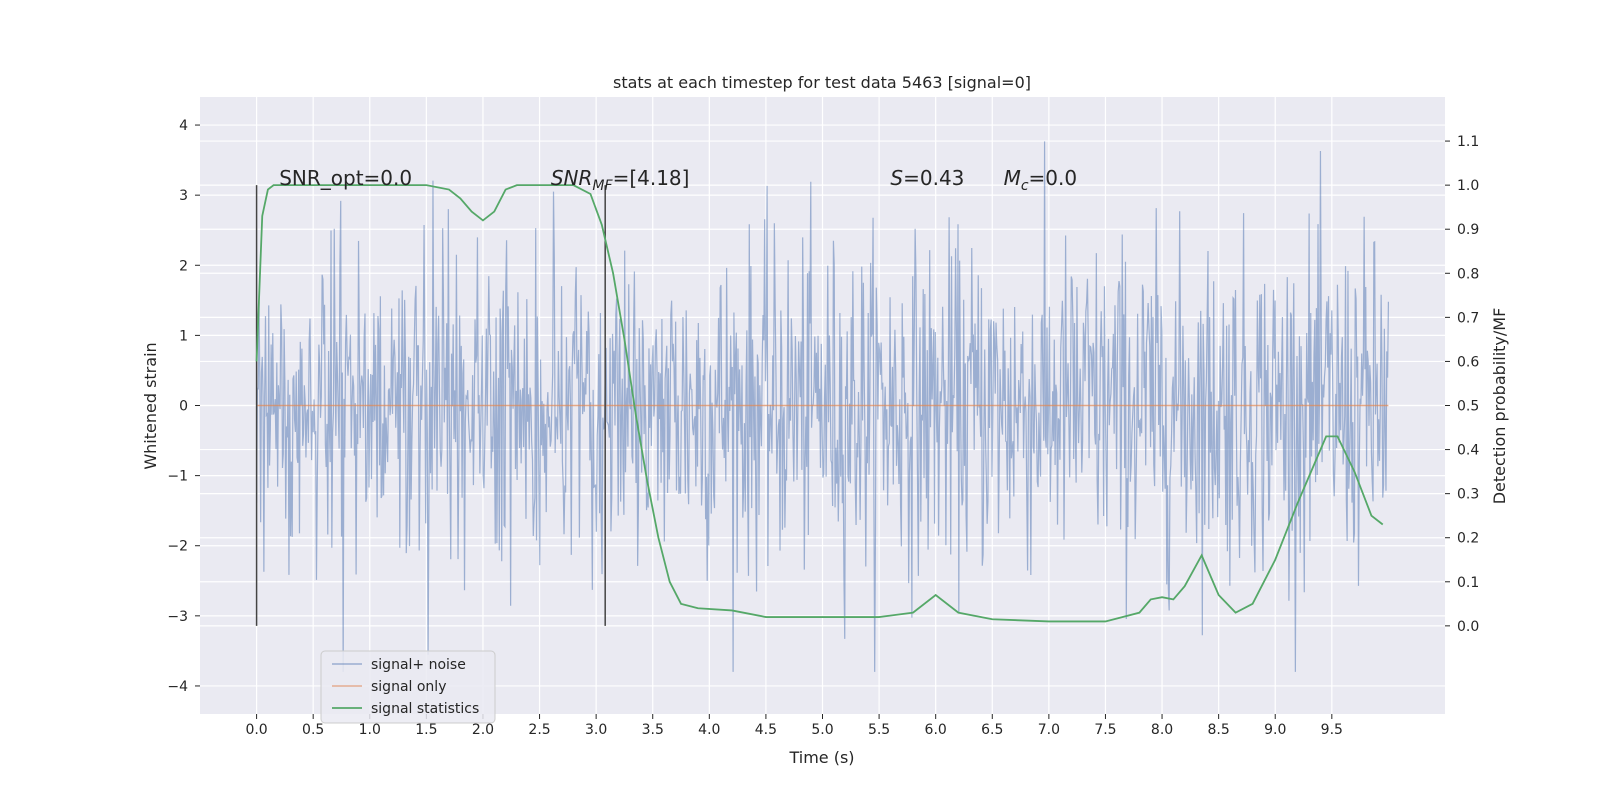  I want to click on x-tick-label: 5.0, so click(822, 730).